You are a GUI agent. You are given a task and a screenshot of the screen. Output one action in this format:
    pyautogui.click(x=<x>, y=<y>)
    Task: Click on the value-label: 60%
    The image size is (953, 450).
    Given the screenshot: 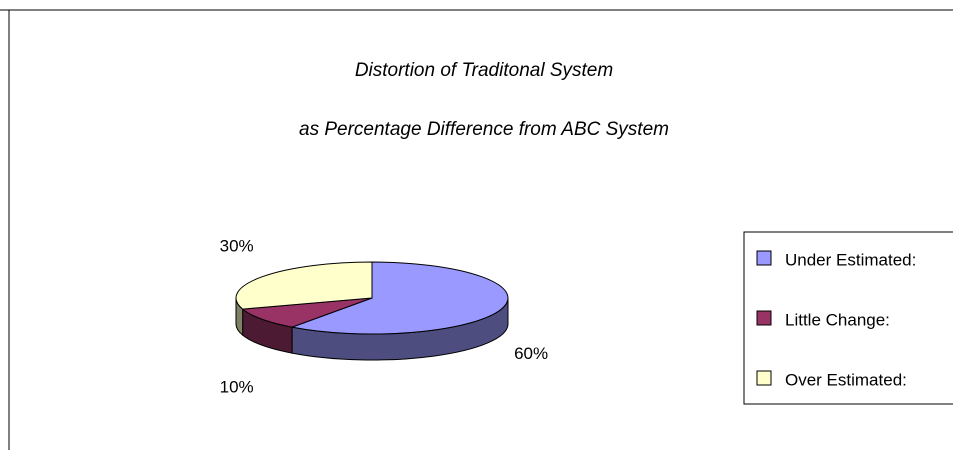 What is the action you would take?
    pyautogui.click(x=531, y=353)
    